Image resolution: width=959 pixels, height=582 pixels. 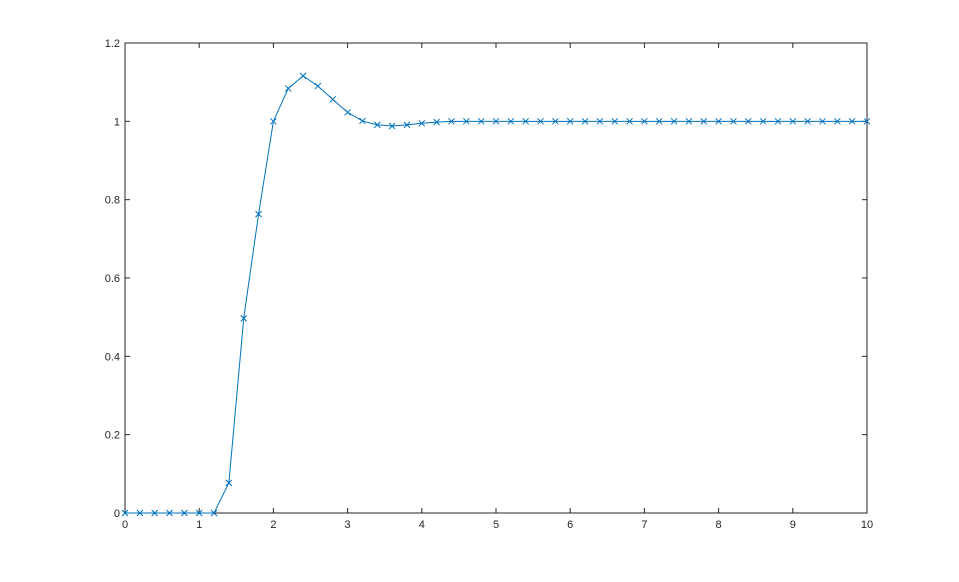 What do you see at coordinates (112, 357) in the screenshot?
I see `y-tick-label: 0.4` at bounding box center [112, 357].